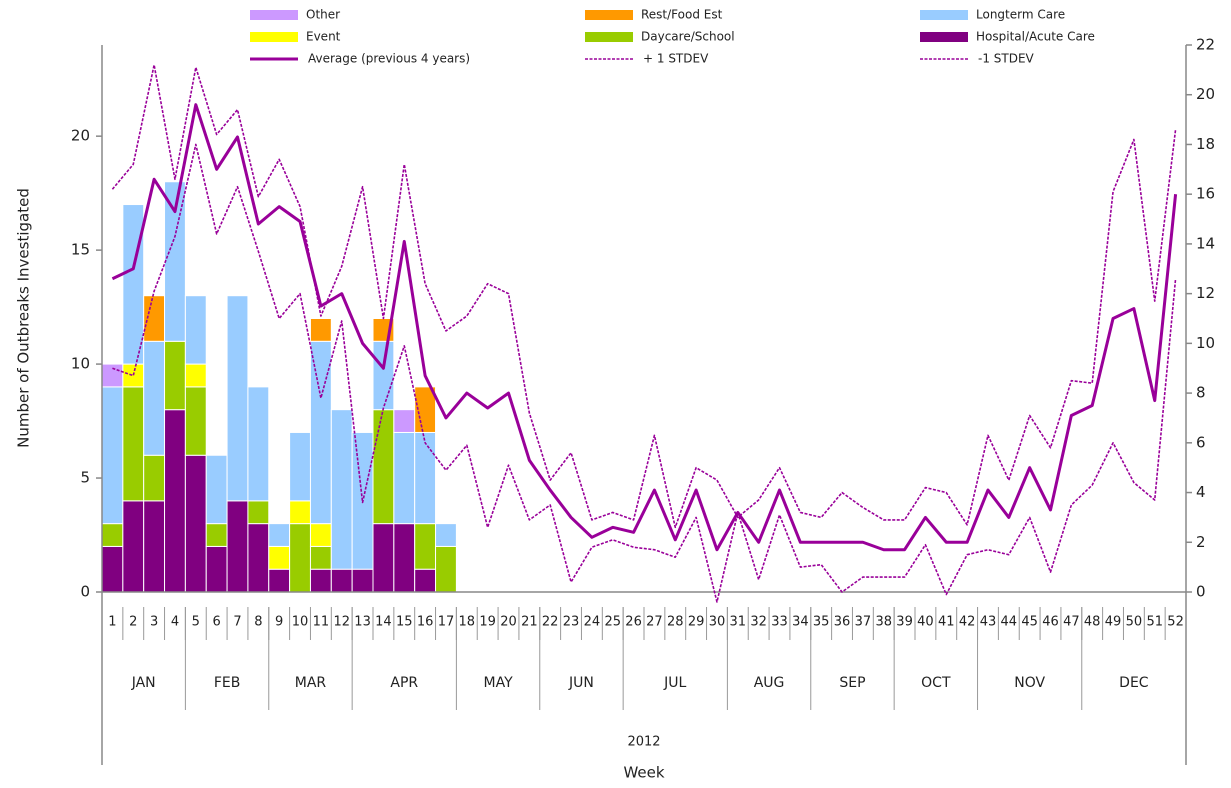 The height and width of the screenshot is (788, 1231). What do you see at coordinates (674, 683) in the screenshot?
I see `month-label: JUL` at bounding box center [674, 683].